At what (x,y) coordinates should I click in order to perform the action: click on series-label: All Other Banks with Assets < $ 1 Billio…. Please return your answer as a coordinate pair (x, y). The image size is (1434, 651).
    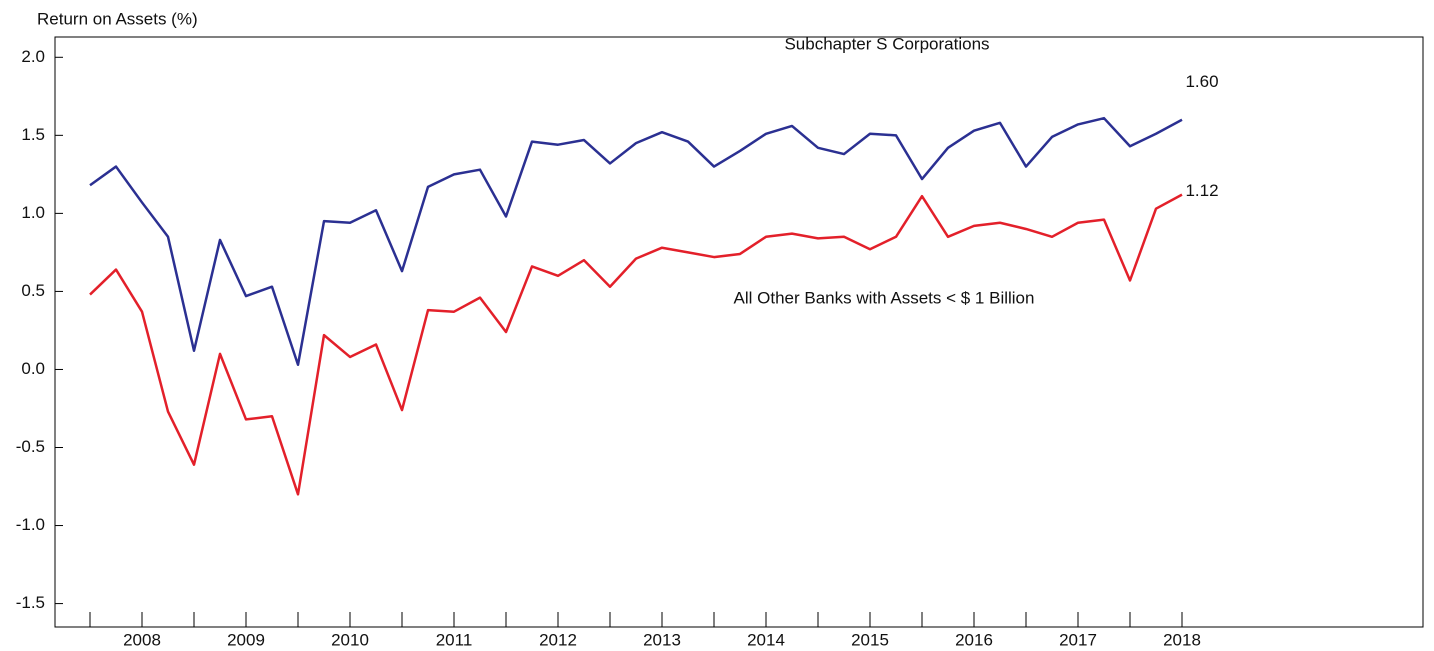
    Looking at the image, I should click on (884, 297).